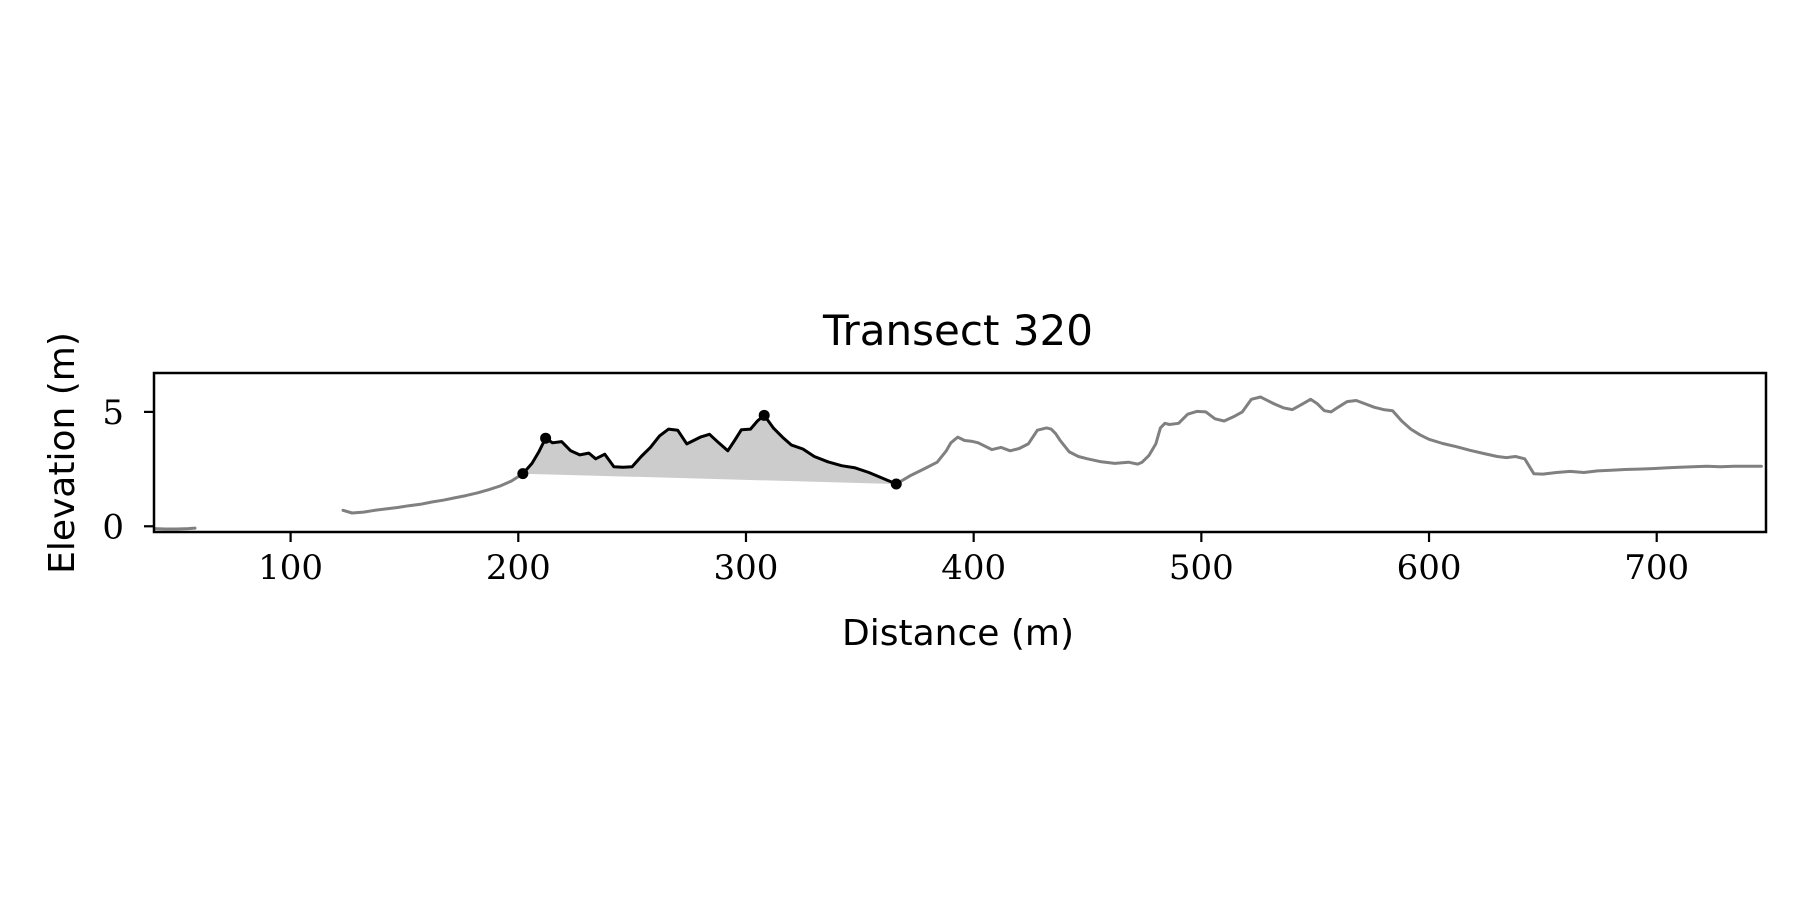 This screenshot has width=1800, height=900. Describe the element at coordinates (973, 568) in the screenshot. I see `x-tick-label-400: 400` at that location.